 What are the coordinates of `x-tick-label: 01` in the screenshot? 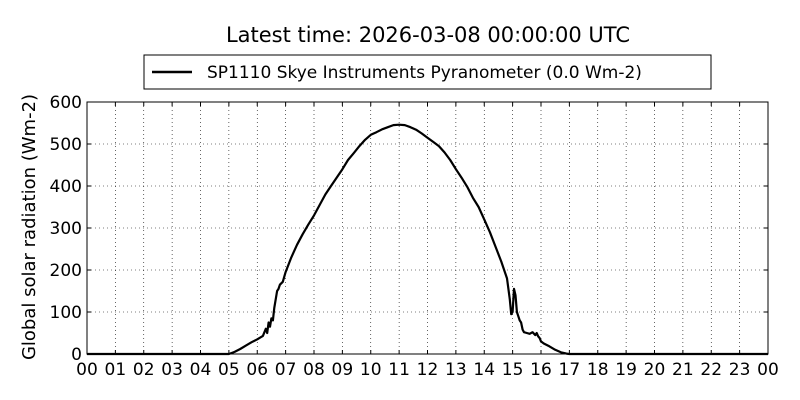 It's located at (116, 370).